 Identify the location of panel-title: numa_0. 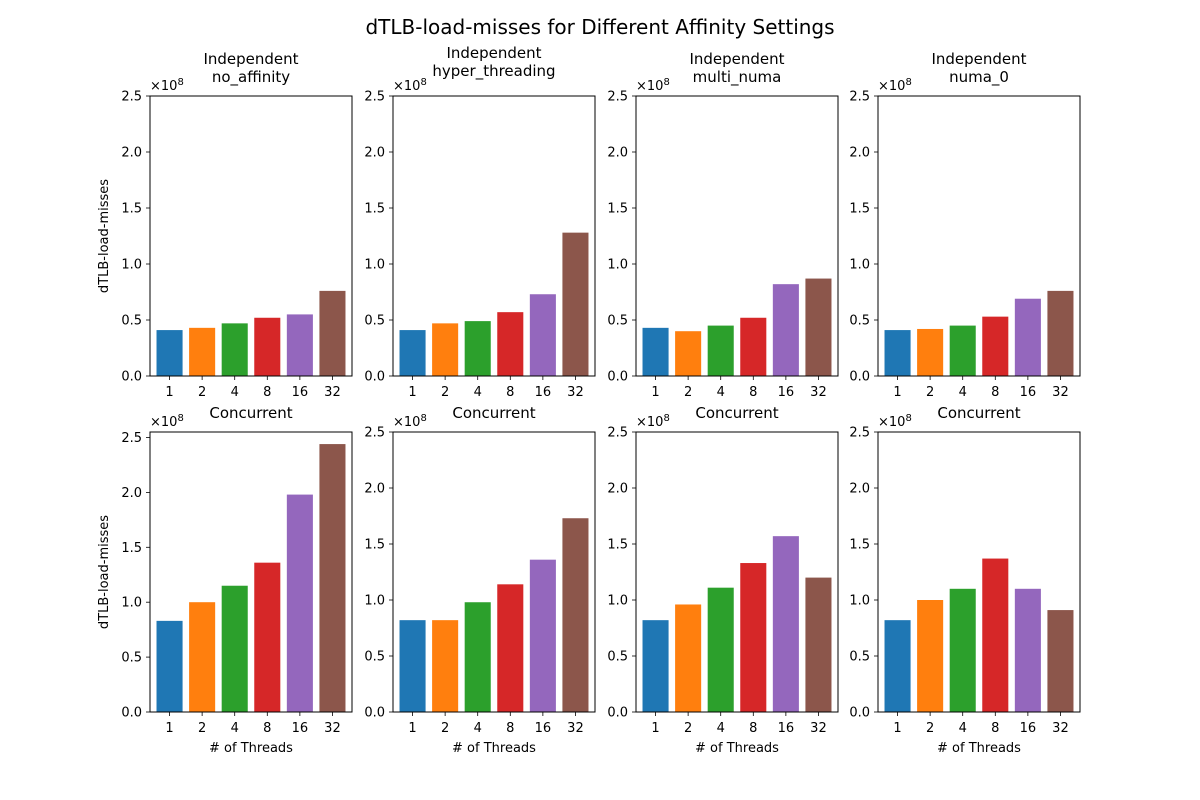
(979, 77).